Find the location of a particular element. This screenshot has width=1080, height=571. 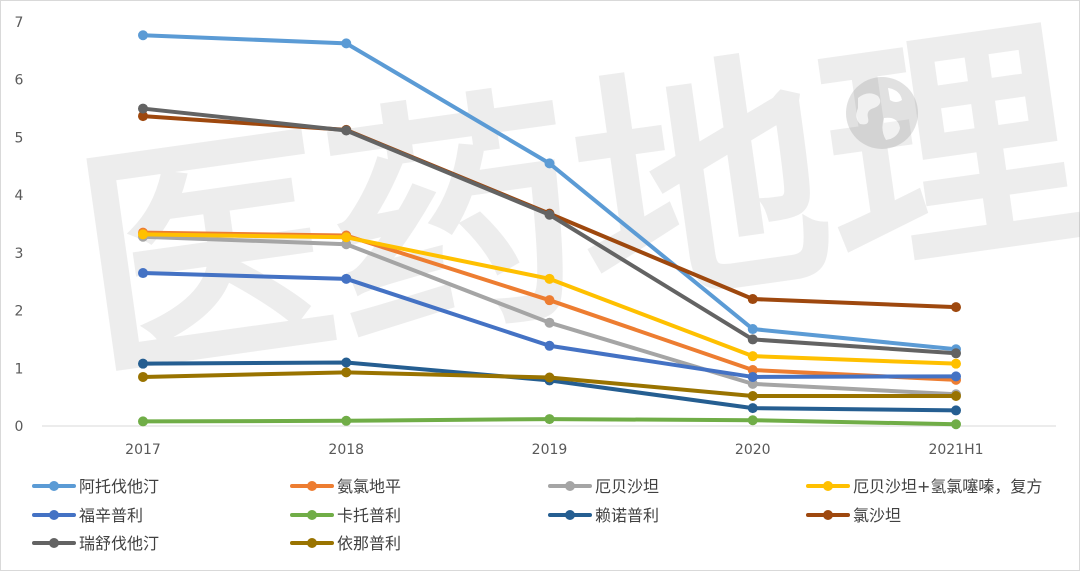

legend-item: 阿托伐他汀 is located at coordinates (95, 486).